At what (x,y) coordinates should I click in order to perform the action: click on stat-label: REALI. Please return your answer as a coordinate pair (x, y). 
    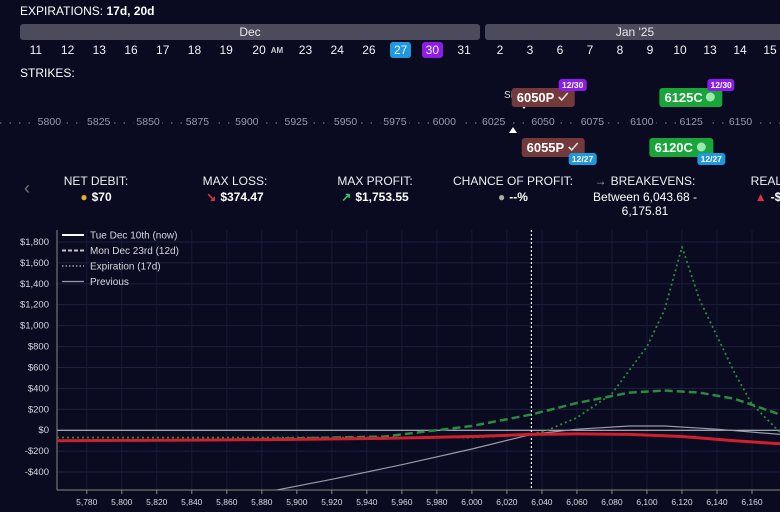
    Looking at the image, I should click on (765, 181).